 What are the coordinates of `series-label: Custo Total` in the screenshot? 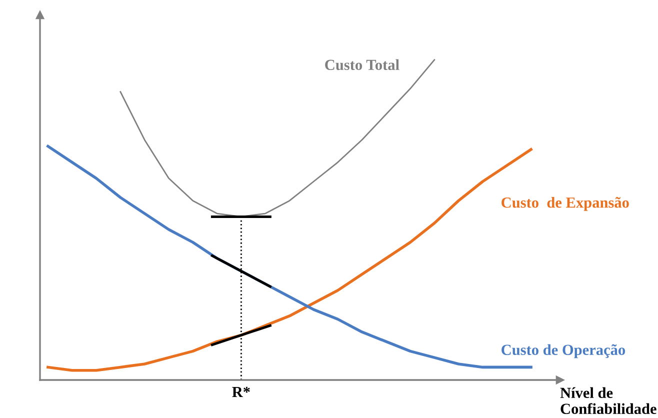 It's located at (362, 64).